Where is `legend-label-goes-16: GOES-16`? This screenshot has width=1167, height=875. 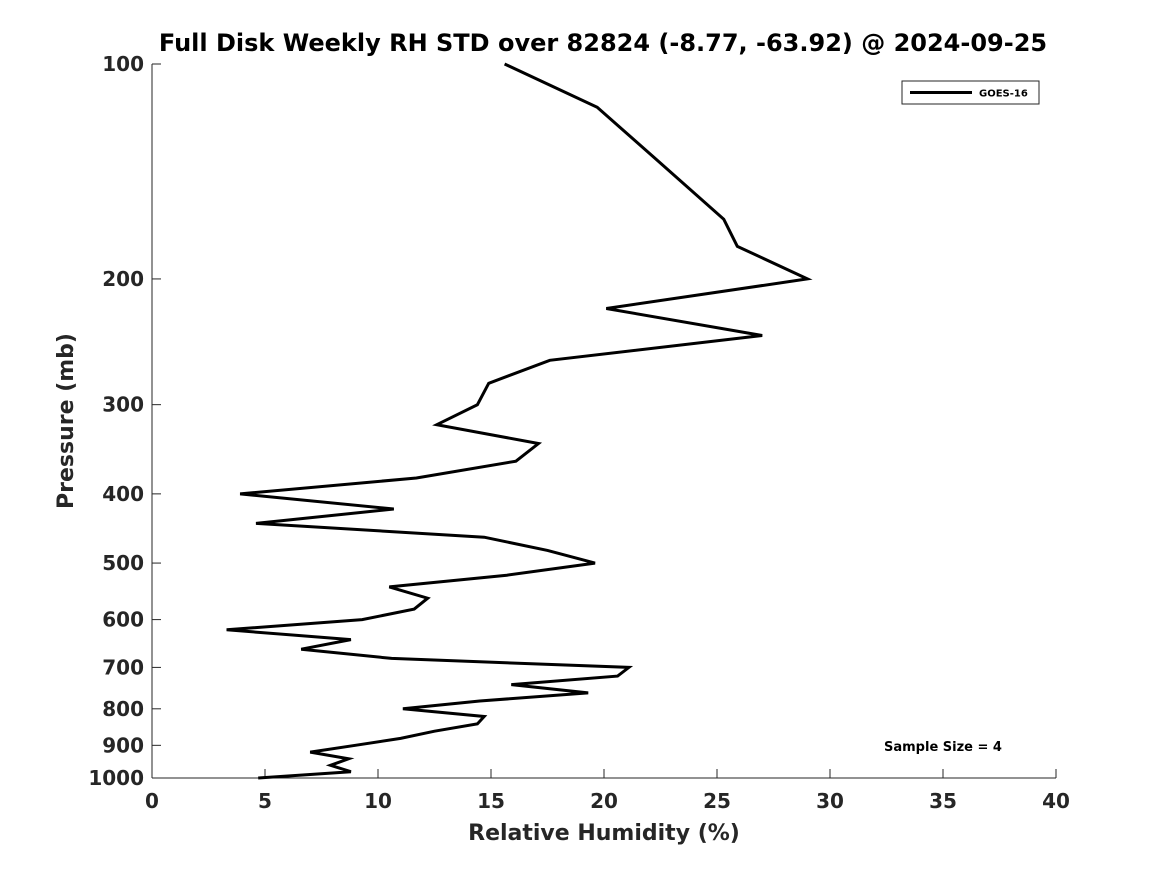
legend-label-goes-16: GOES-16 is located at coordinates (1003, 94).